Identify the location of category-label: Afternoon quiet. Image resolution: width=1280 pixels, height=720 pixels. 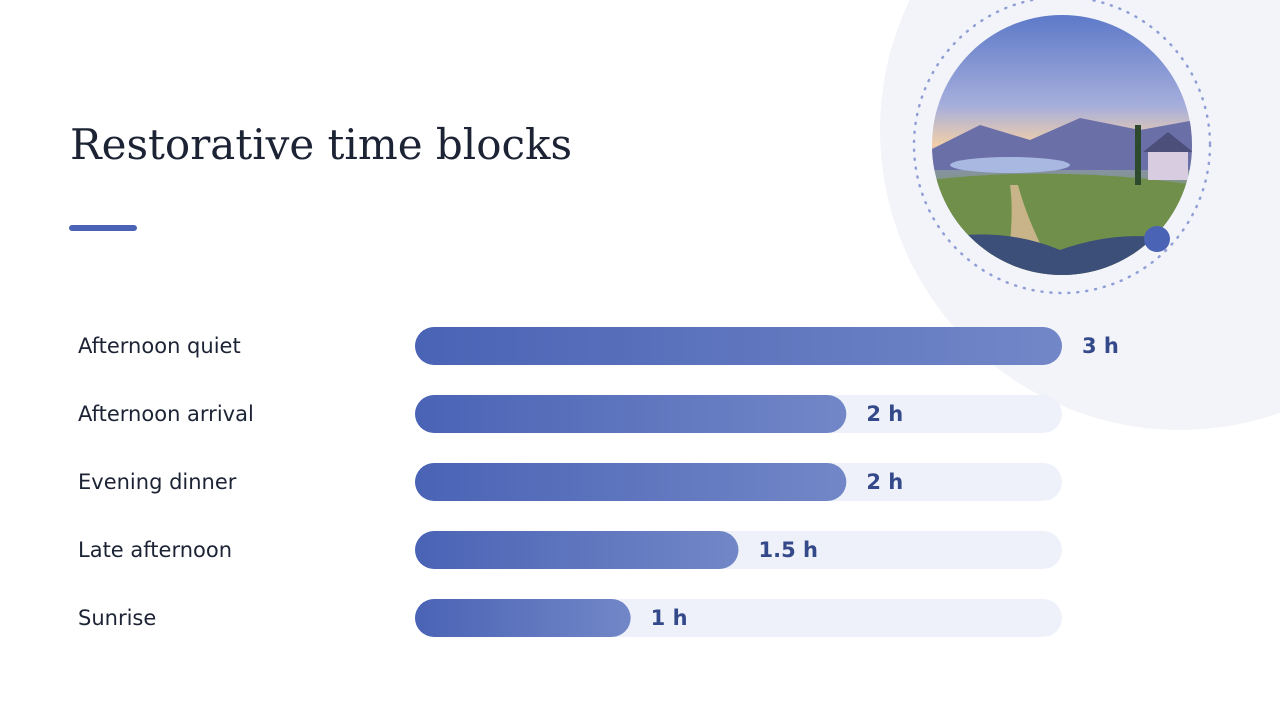
(159, 346).